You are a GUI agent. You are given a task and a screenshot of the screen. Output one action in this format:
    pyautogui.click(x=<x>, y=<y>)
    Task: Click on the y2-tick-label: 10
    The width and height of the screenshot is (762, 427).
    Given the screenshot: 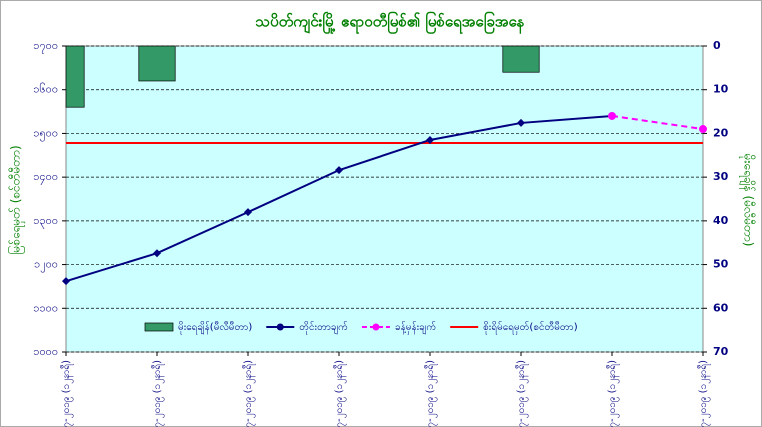 What is the action you would take?
    pyautogui.click(x=721, y=89)
    